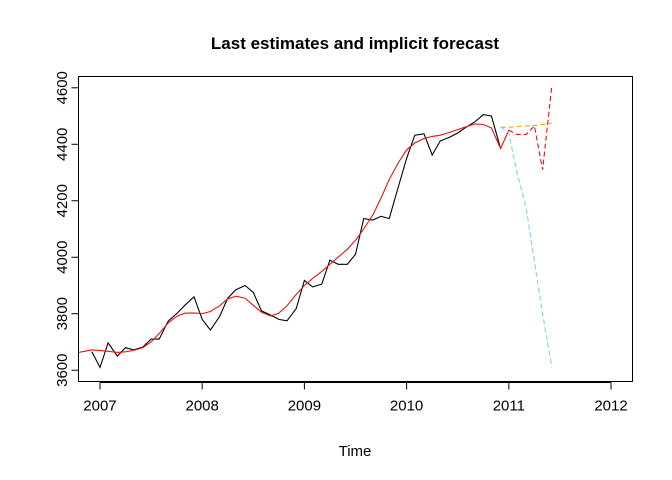 Image resolution: width=672 pixels, height=480 pixels. What do you see at coordinates (509, 406) in the screenshot?
I see `x-tick-label: 2011` at bounding box center [509, 406].